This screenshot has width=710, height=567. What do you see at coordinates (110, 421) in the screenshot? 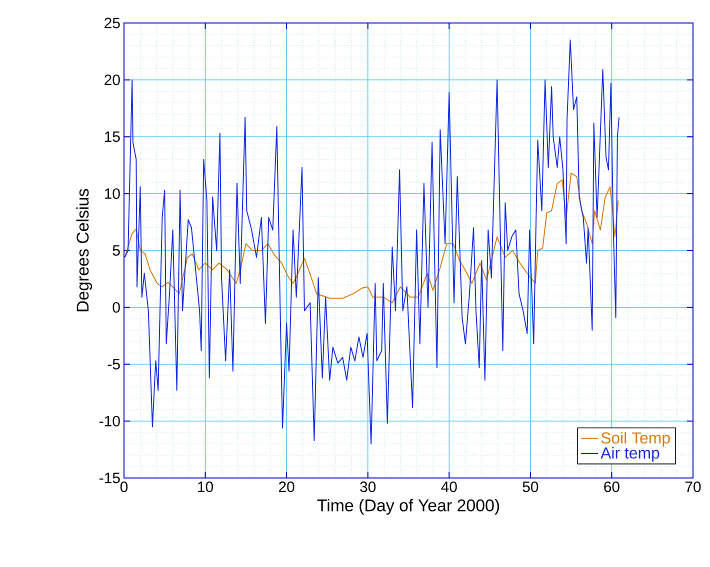
I see `y-tick-label: -10` at bounding box center [110, 421].